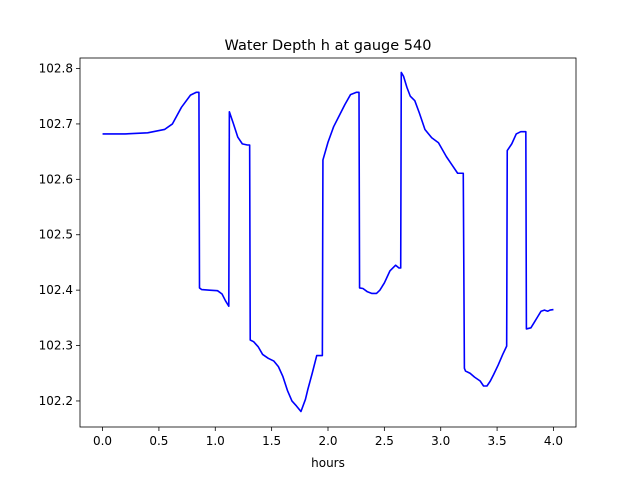  I want to click on y-tick-label: 102.2, so click(56, 401).